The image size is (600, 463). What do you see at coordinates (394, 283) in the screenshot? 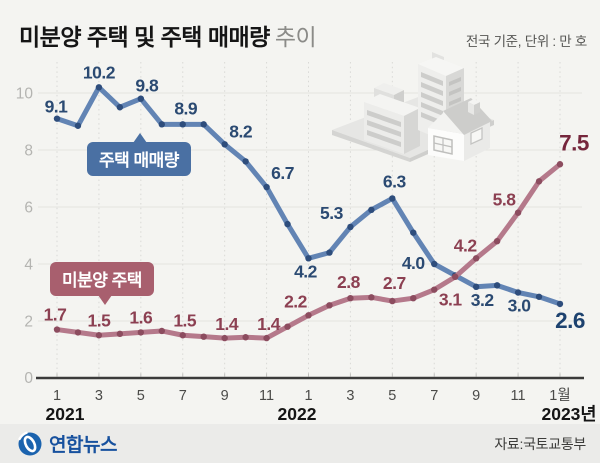
I see `svg-text: 2.7` at bounding box center [394, 283].